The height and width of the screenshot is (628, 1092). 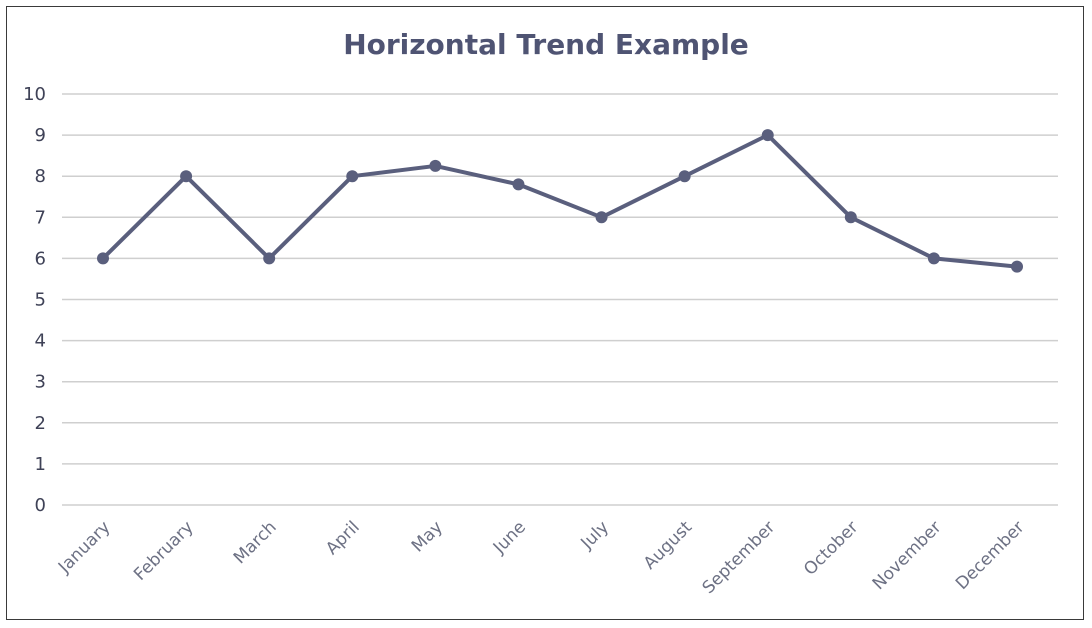 What do you see at coordinates (509, 537) in the screenshot?
I see `x-tick-label: June` at bounding box center [509, 537].